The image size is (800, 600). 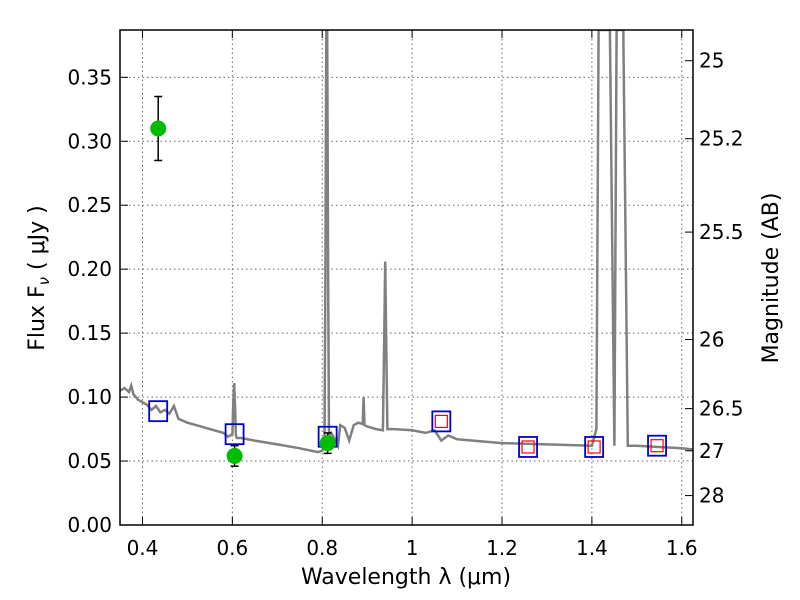 What do you see at coordinates (711, 451) in the screenshot?
I see `right-tick-label: 27` at bounding box center [711, 451].